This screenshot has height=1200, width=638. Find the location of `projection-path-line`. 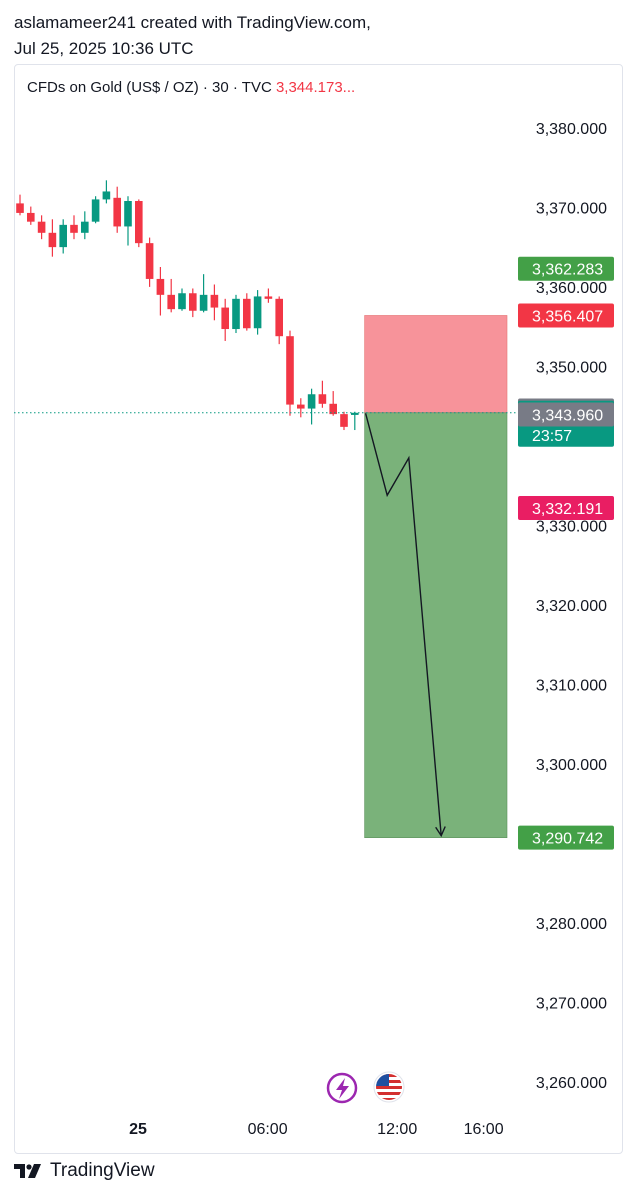

projection-path-line is located at coordinates (403, 624).